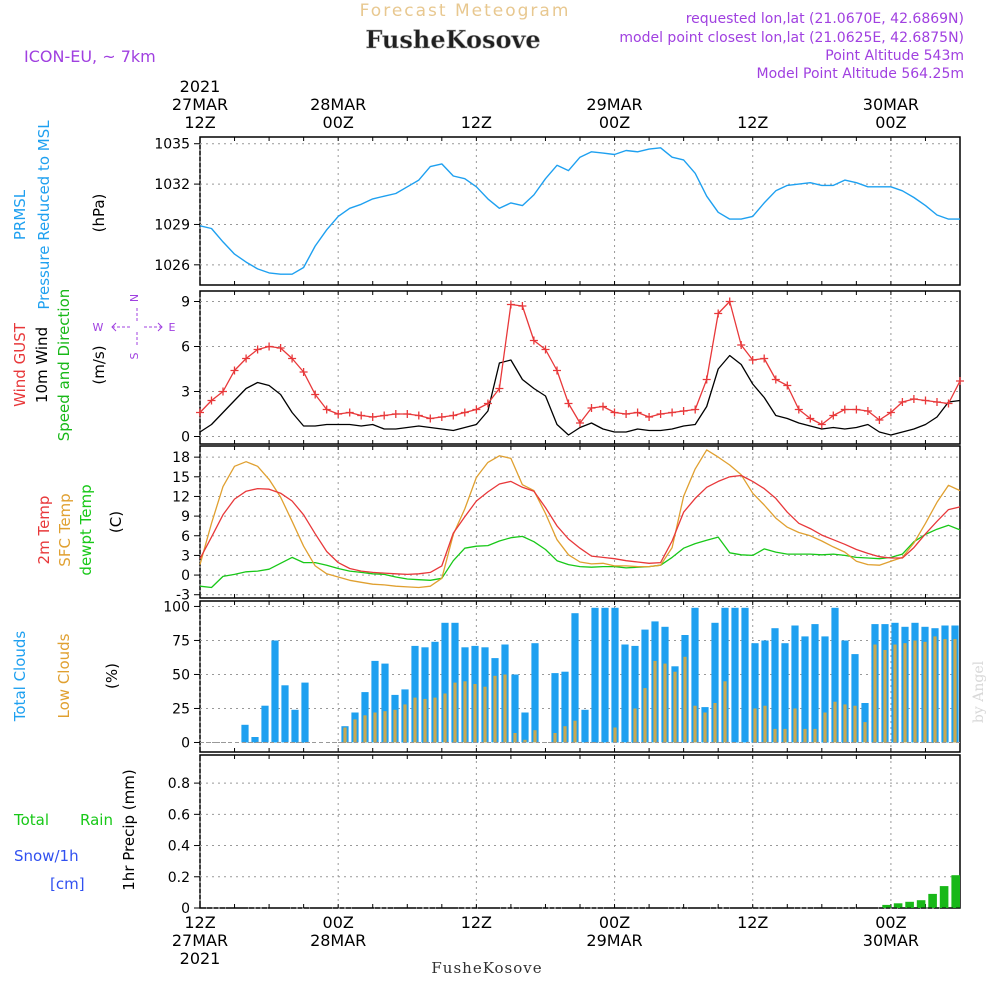 This screenshot has height=1000, width=1000. What do you see at coordinates (129, 829) in the screenshot?
I see `precip-axis-label: 1hr Precip (mm)` at bounding box center [129, 829].